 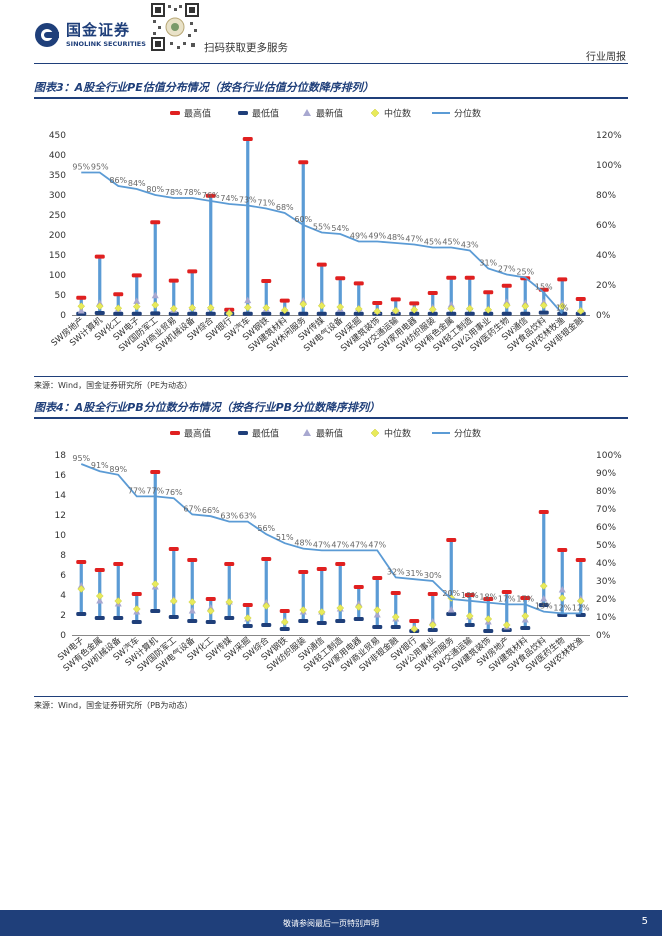 I want to click on y-right-tick-label: 60%, so click(x=606, y=528).